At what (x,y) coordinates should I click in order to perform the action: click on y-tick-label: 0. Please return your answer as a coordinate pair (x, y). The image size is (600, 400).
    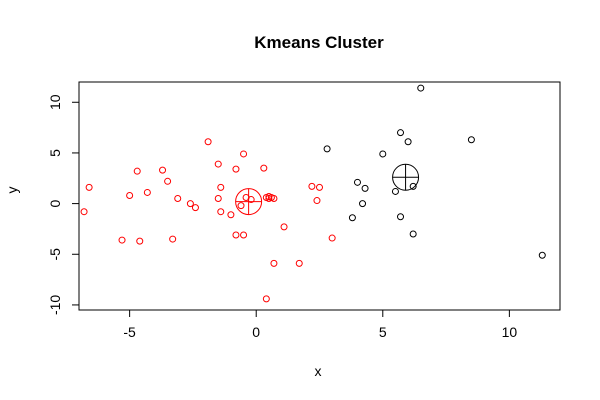
    Looking at the image, I should click on (55, 203).